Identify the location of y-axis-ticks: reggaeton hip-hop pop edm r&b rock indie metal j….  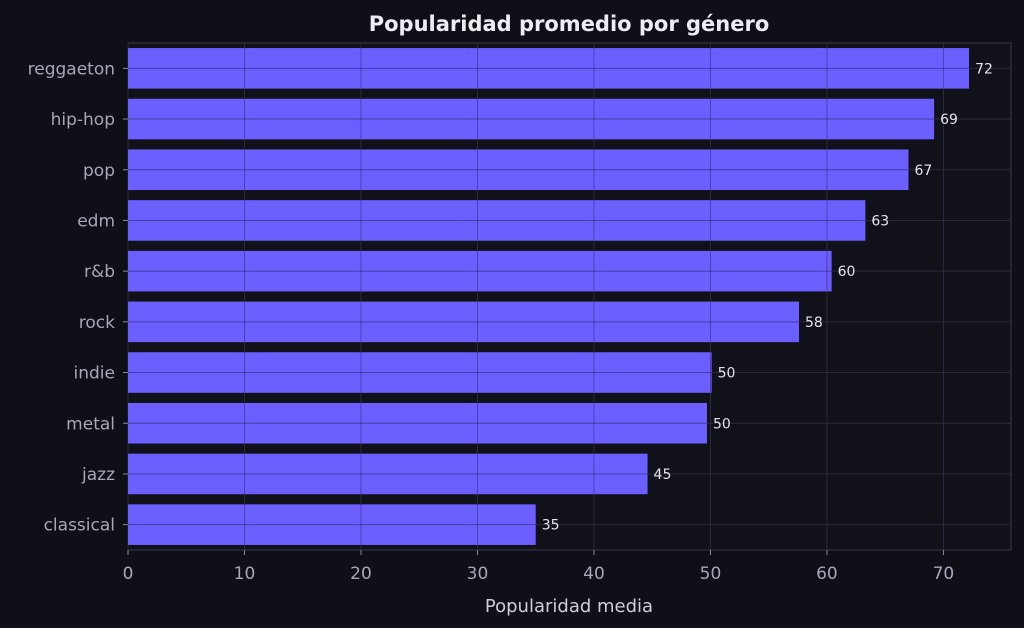
(78, 297).